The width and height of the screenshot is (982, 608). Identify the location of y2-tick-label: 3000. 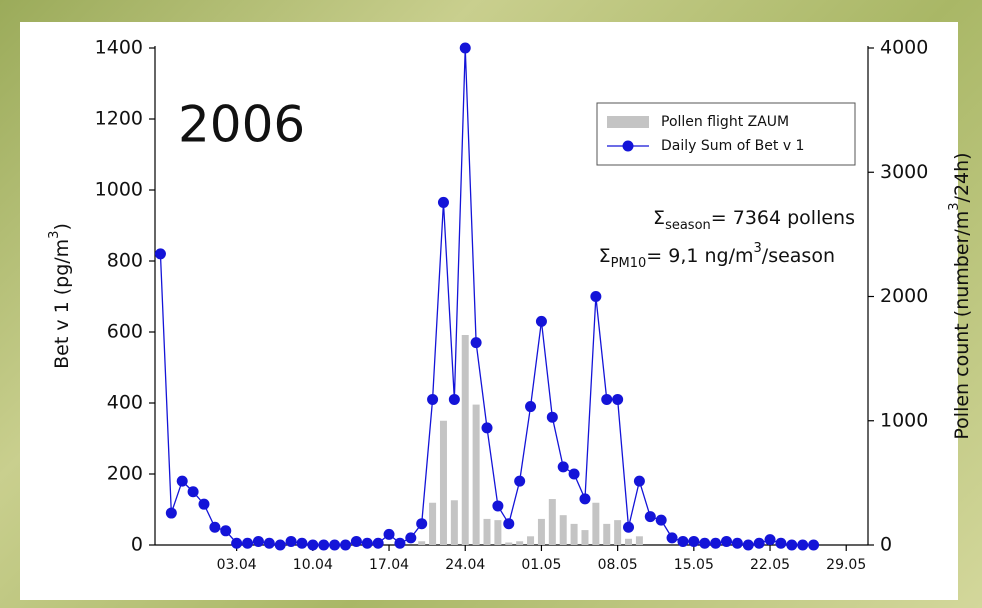
(904, 172).